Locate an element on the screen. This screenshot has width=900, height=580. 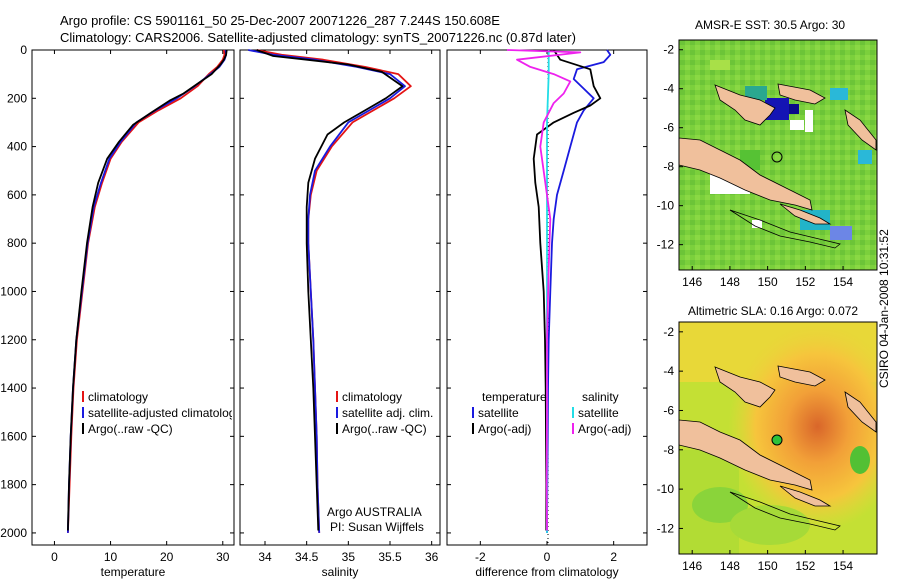
legend-entry-temp-satellite: satellite is located at coordinates (509, 413).